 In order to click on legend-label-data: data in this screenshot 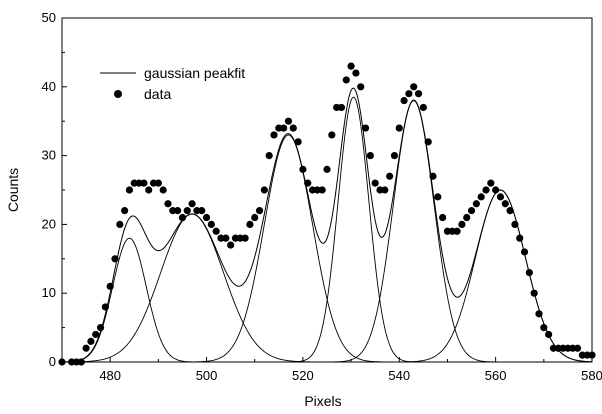, I will do `click(157, 94)`.